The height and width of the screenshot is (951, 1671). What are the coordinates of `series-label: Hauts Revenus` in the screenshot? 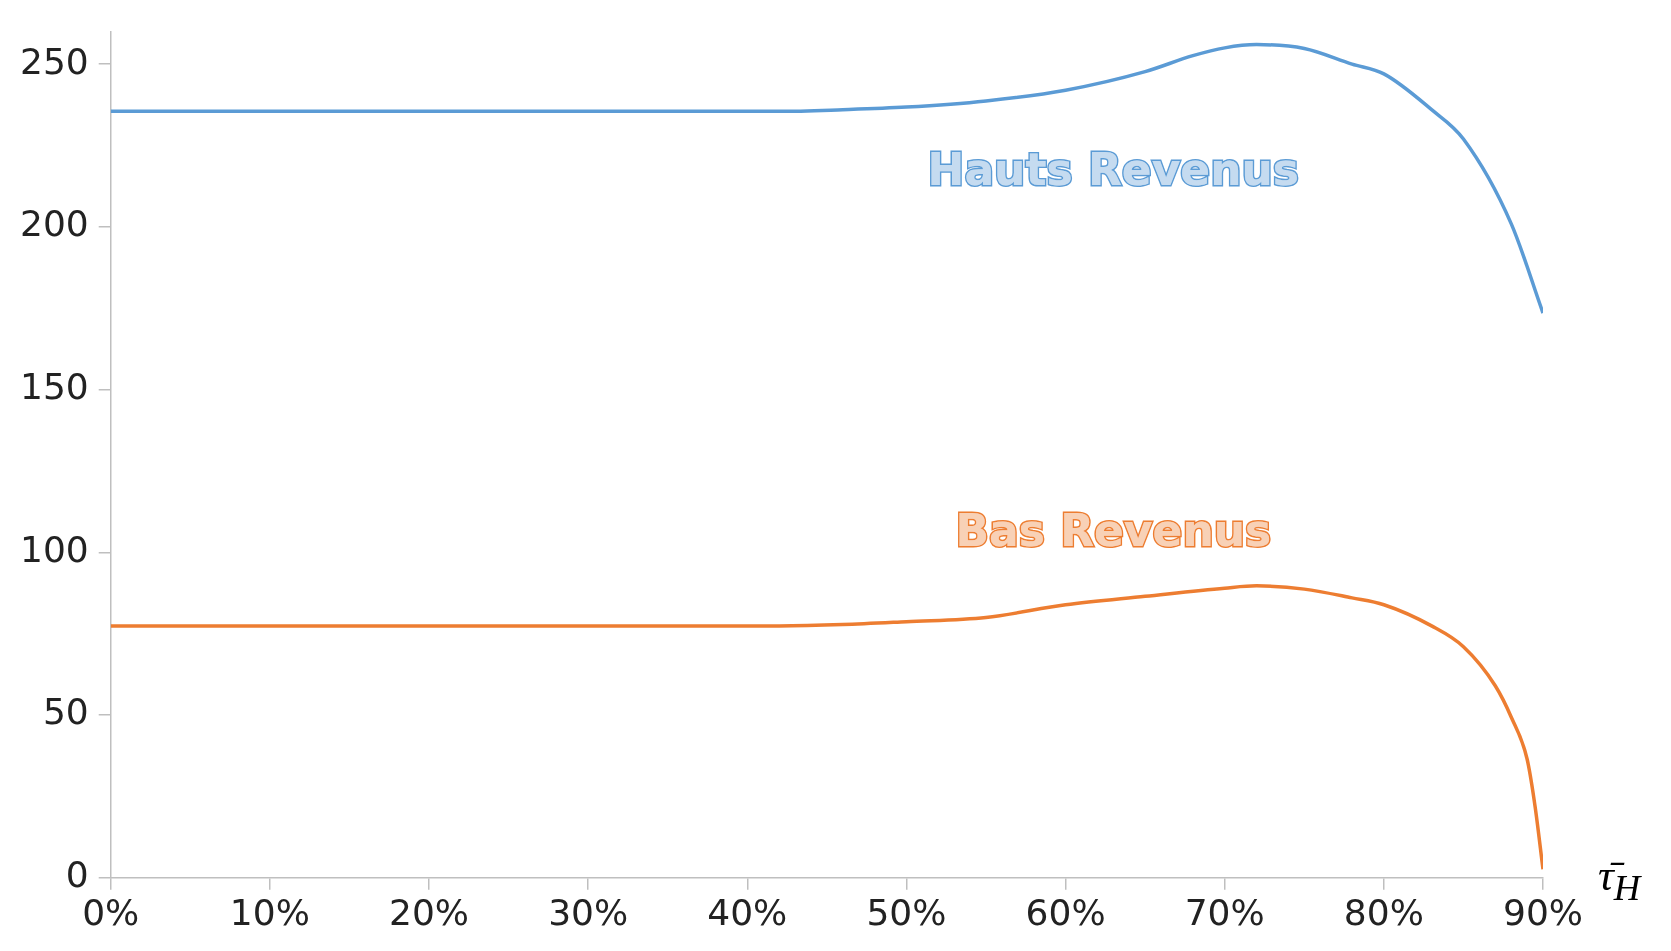 It's located at (1113, 170).